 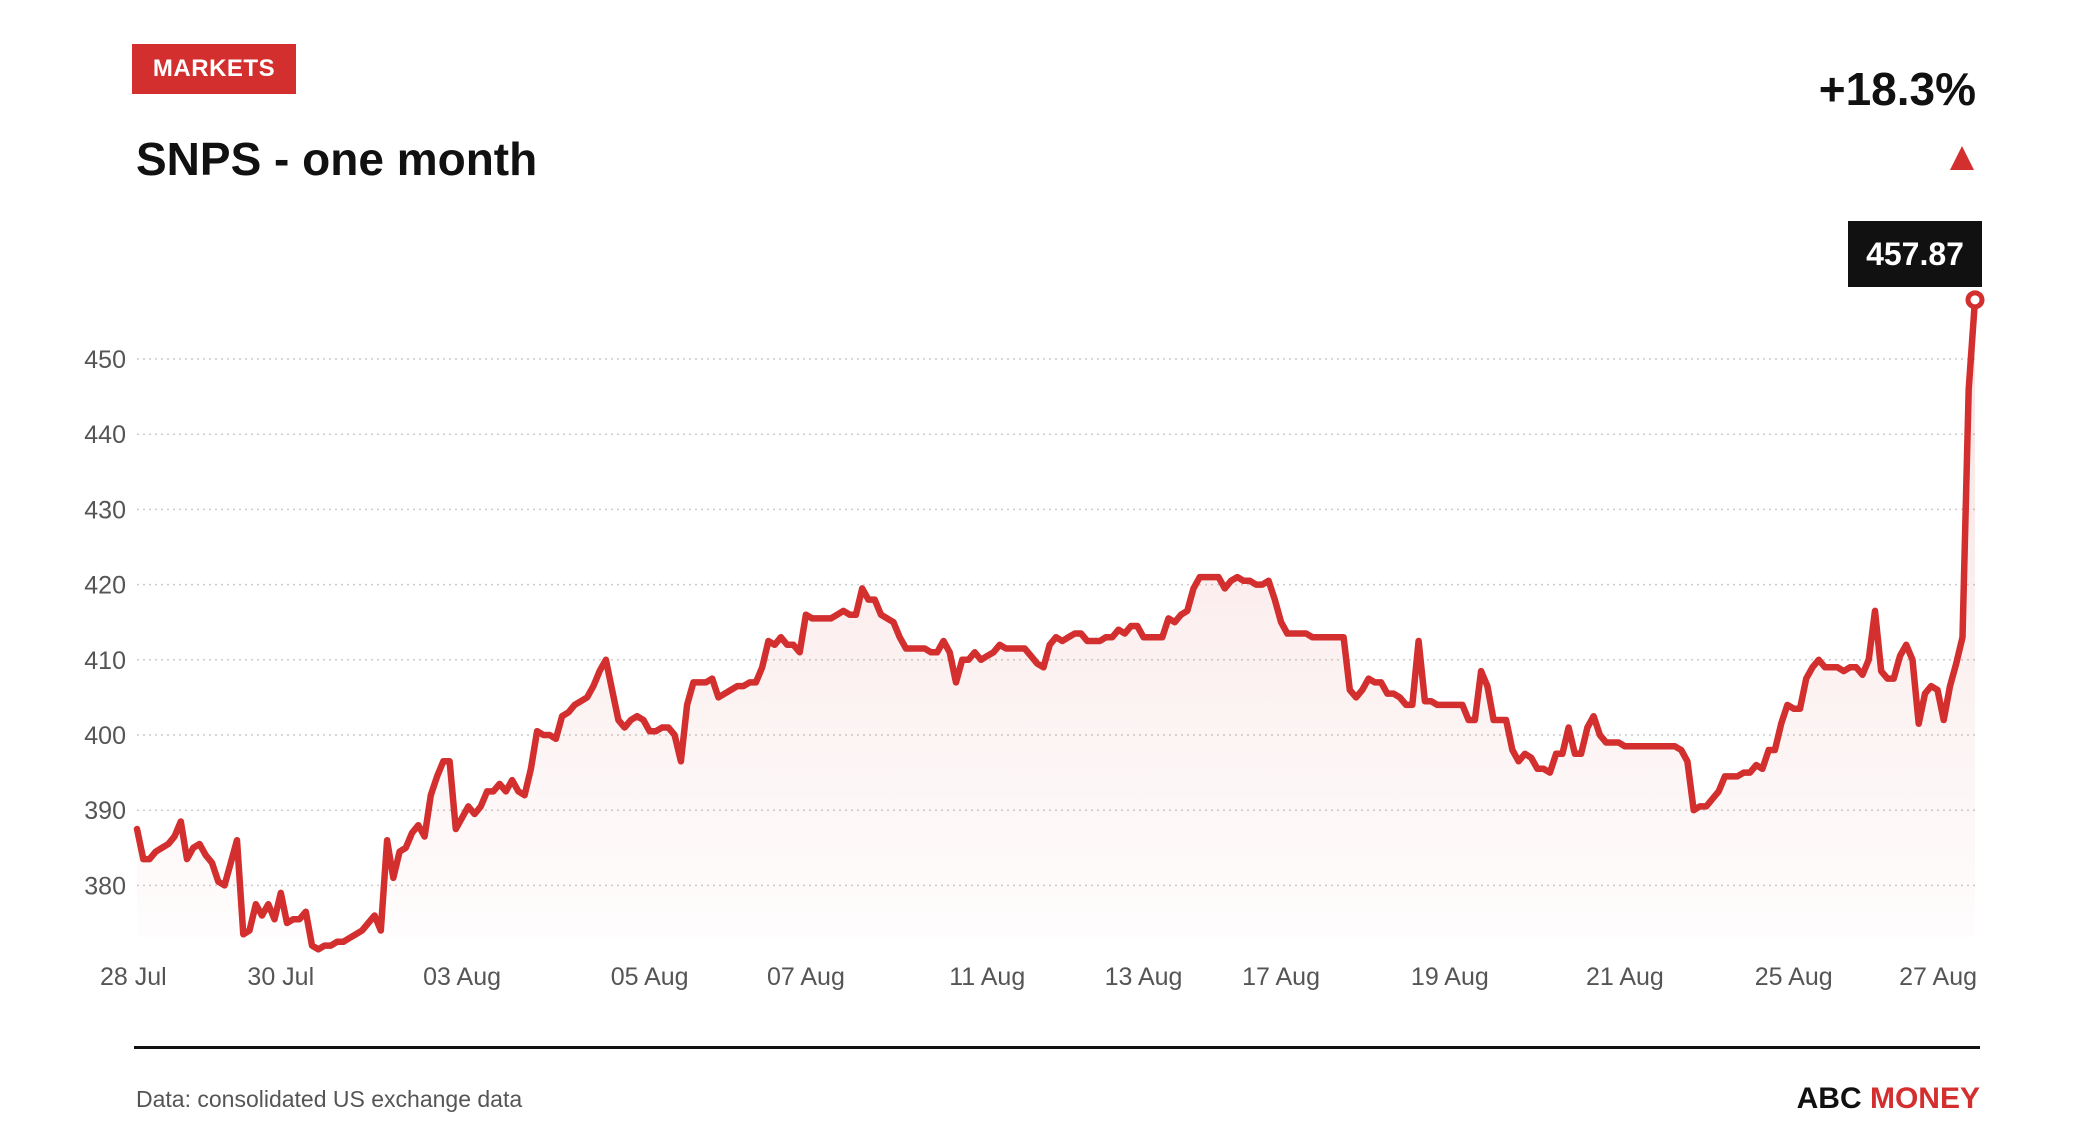 I want to click on footer-divider, so click(x=1057, y=1047).